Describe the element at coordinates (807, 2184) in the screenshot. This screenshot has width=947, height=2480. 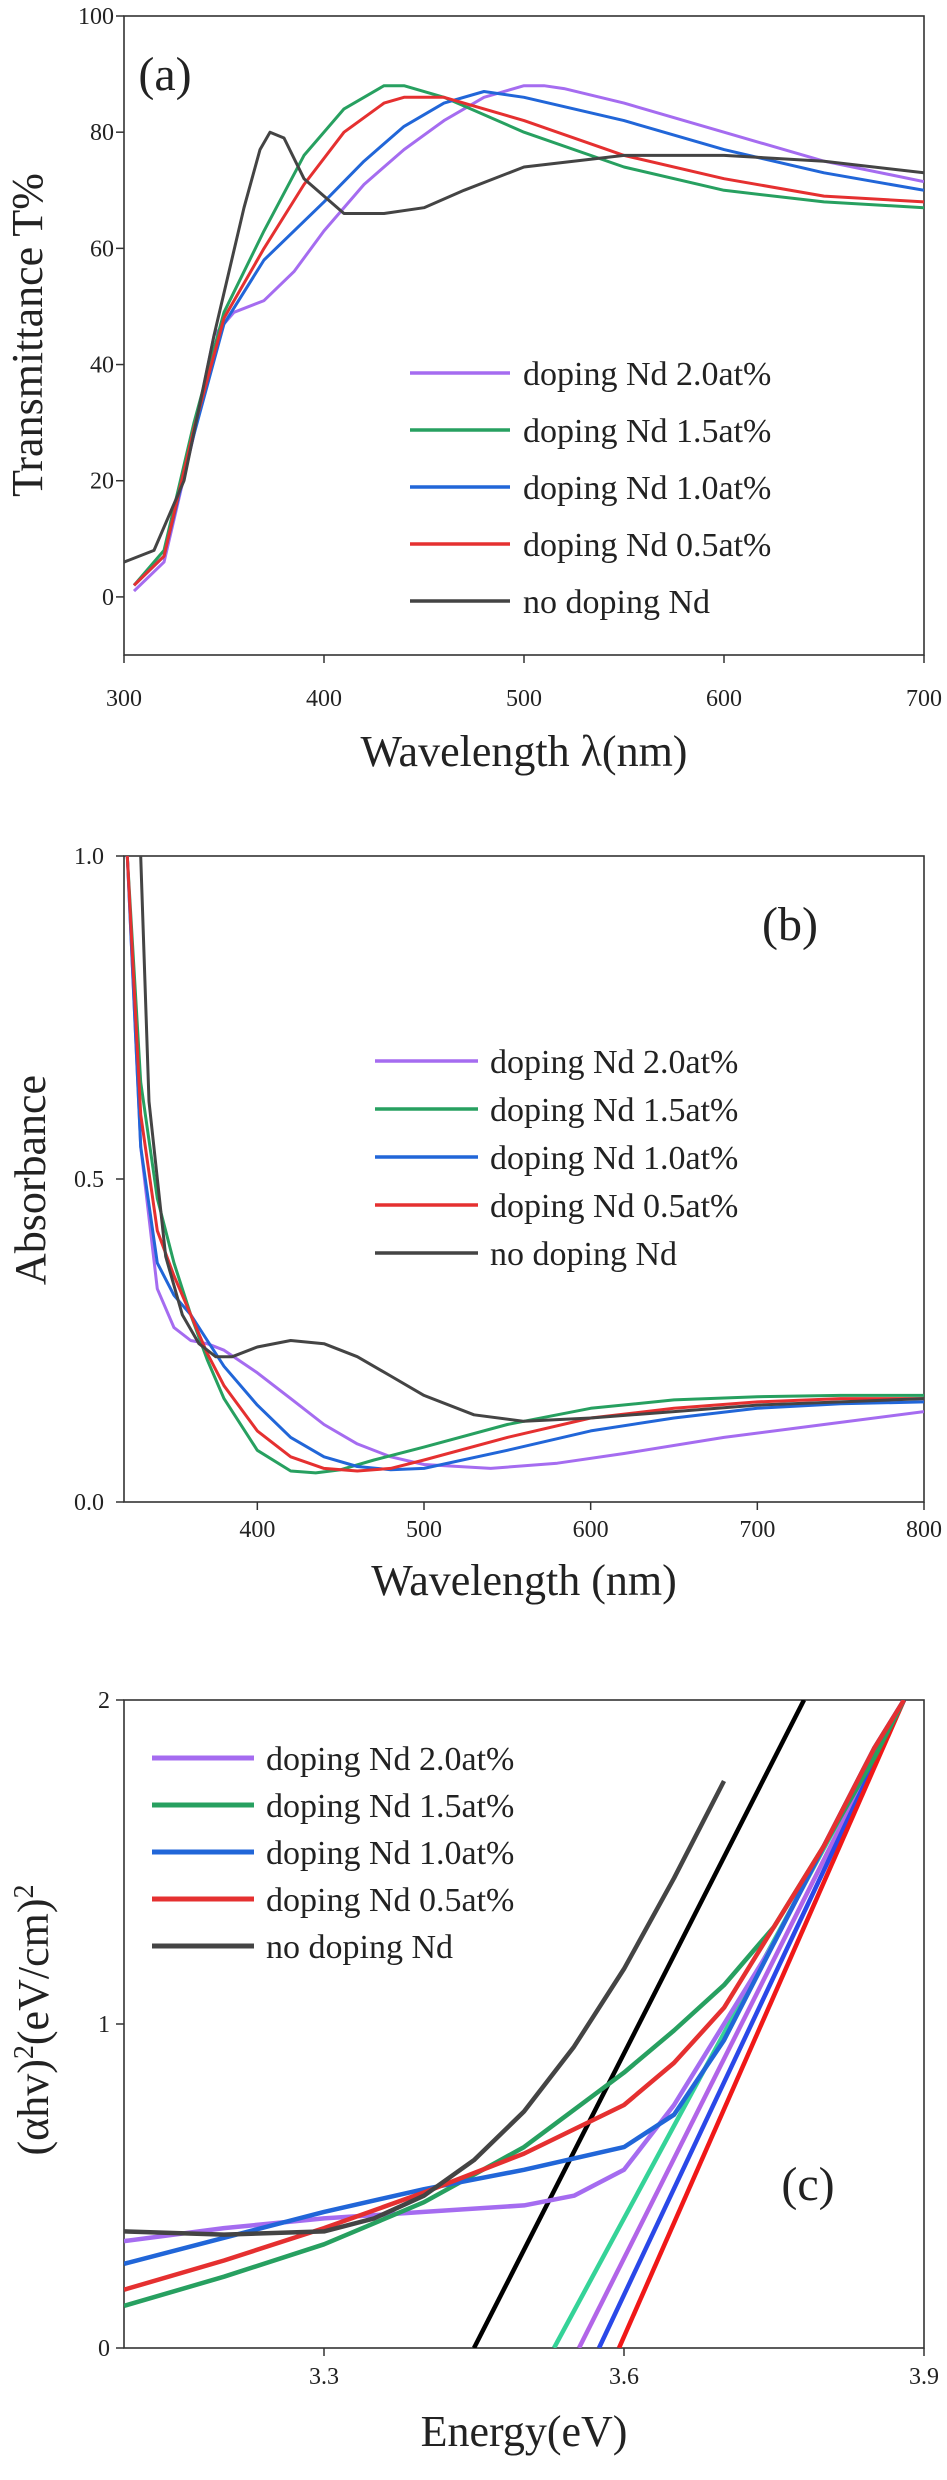
I see `panel-label: (c)` at that location.